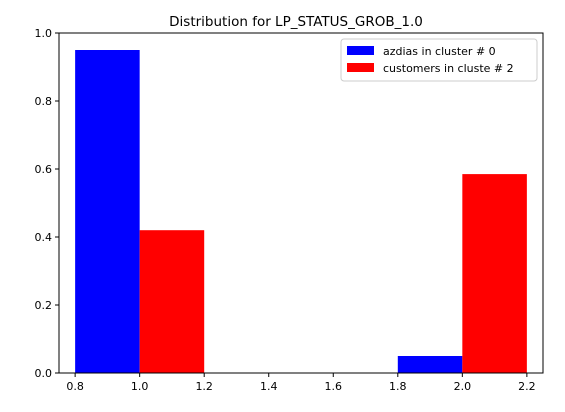 This screenshot has width=565, height=412. Describe the element at coordinates (44, 169) in the screenshot. I see `y-tick-label: 0.6` at that location.